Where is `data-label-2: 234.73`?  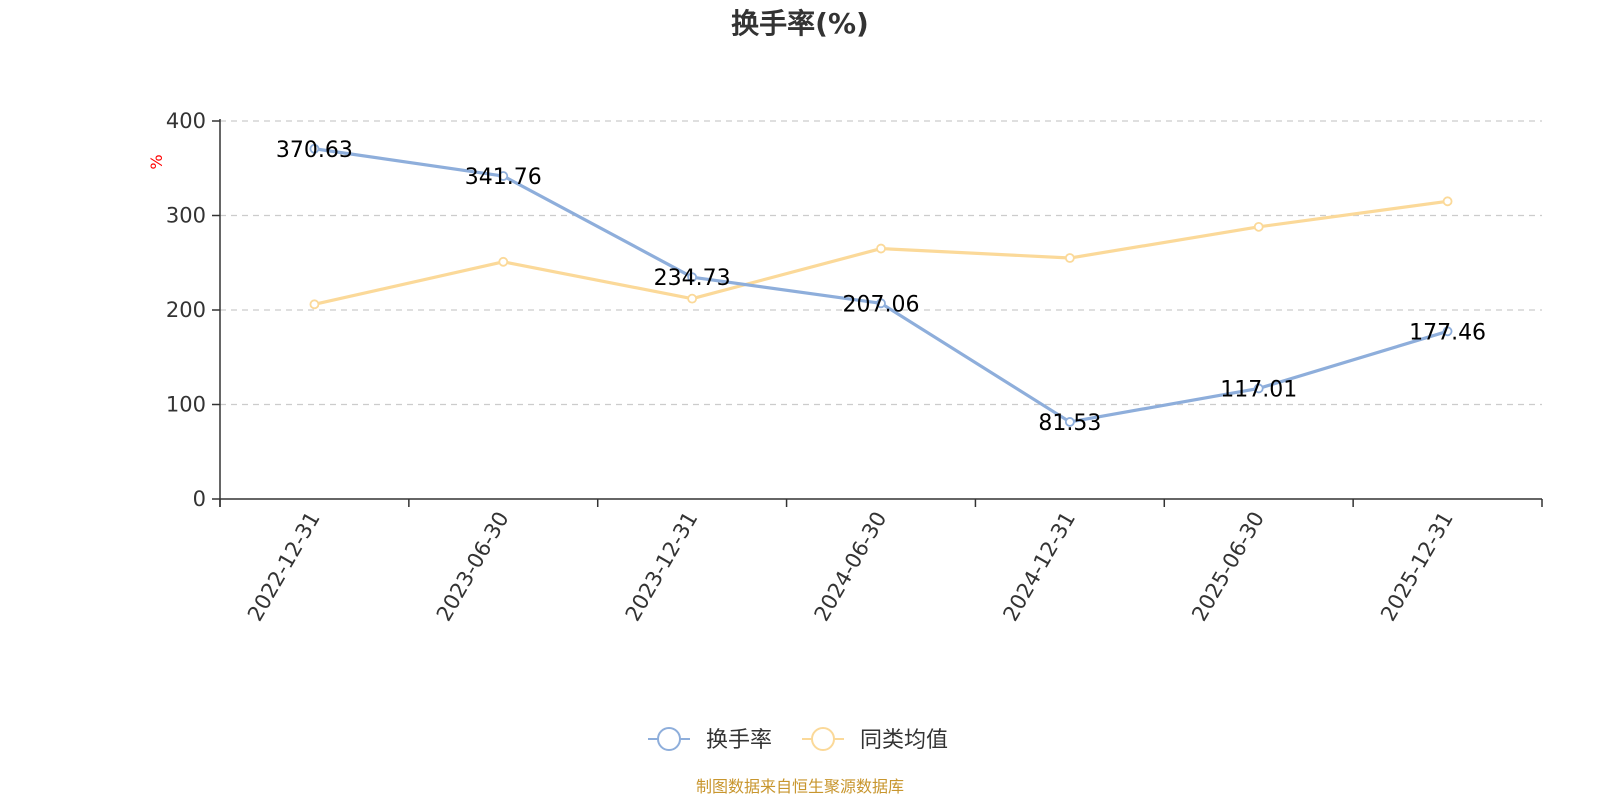
data-label-2: 234.73 is located at coordinates (692, 278).